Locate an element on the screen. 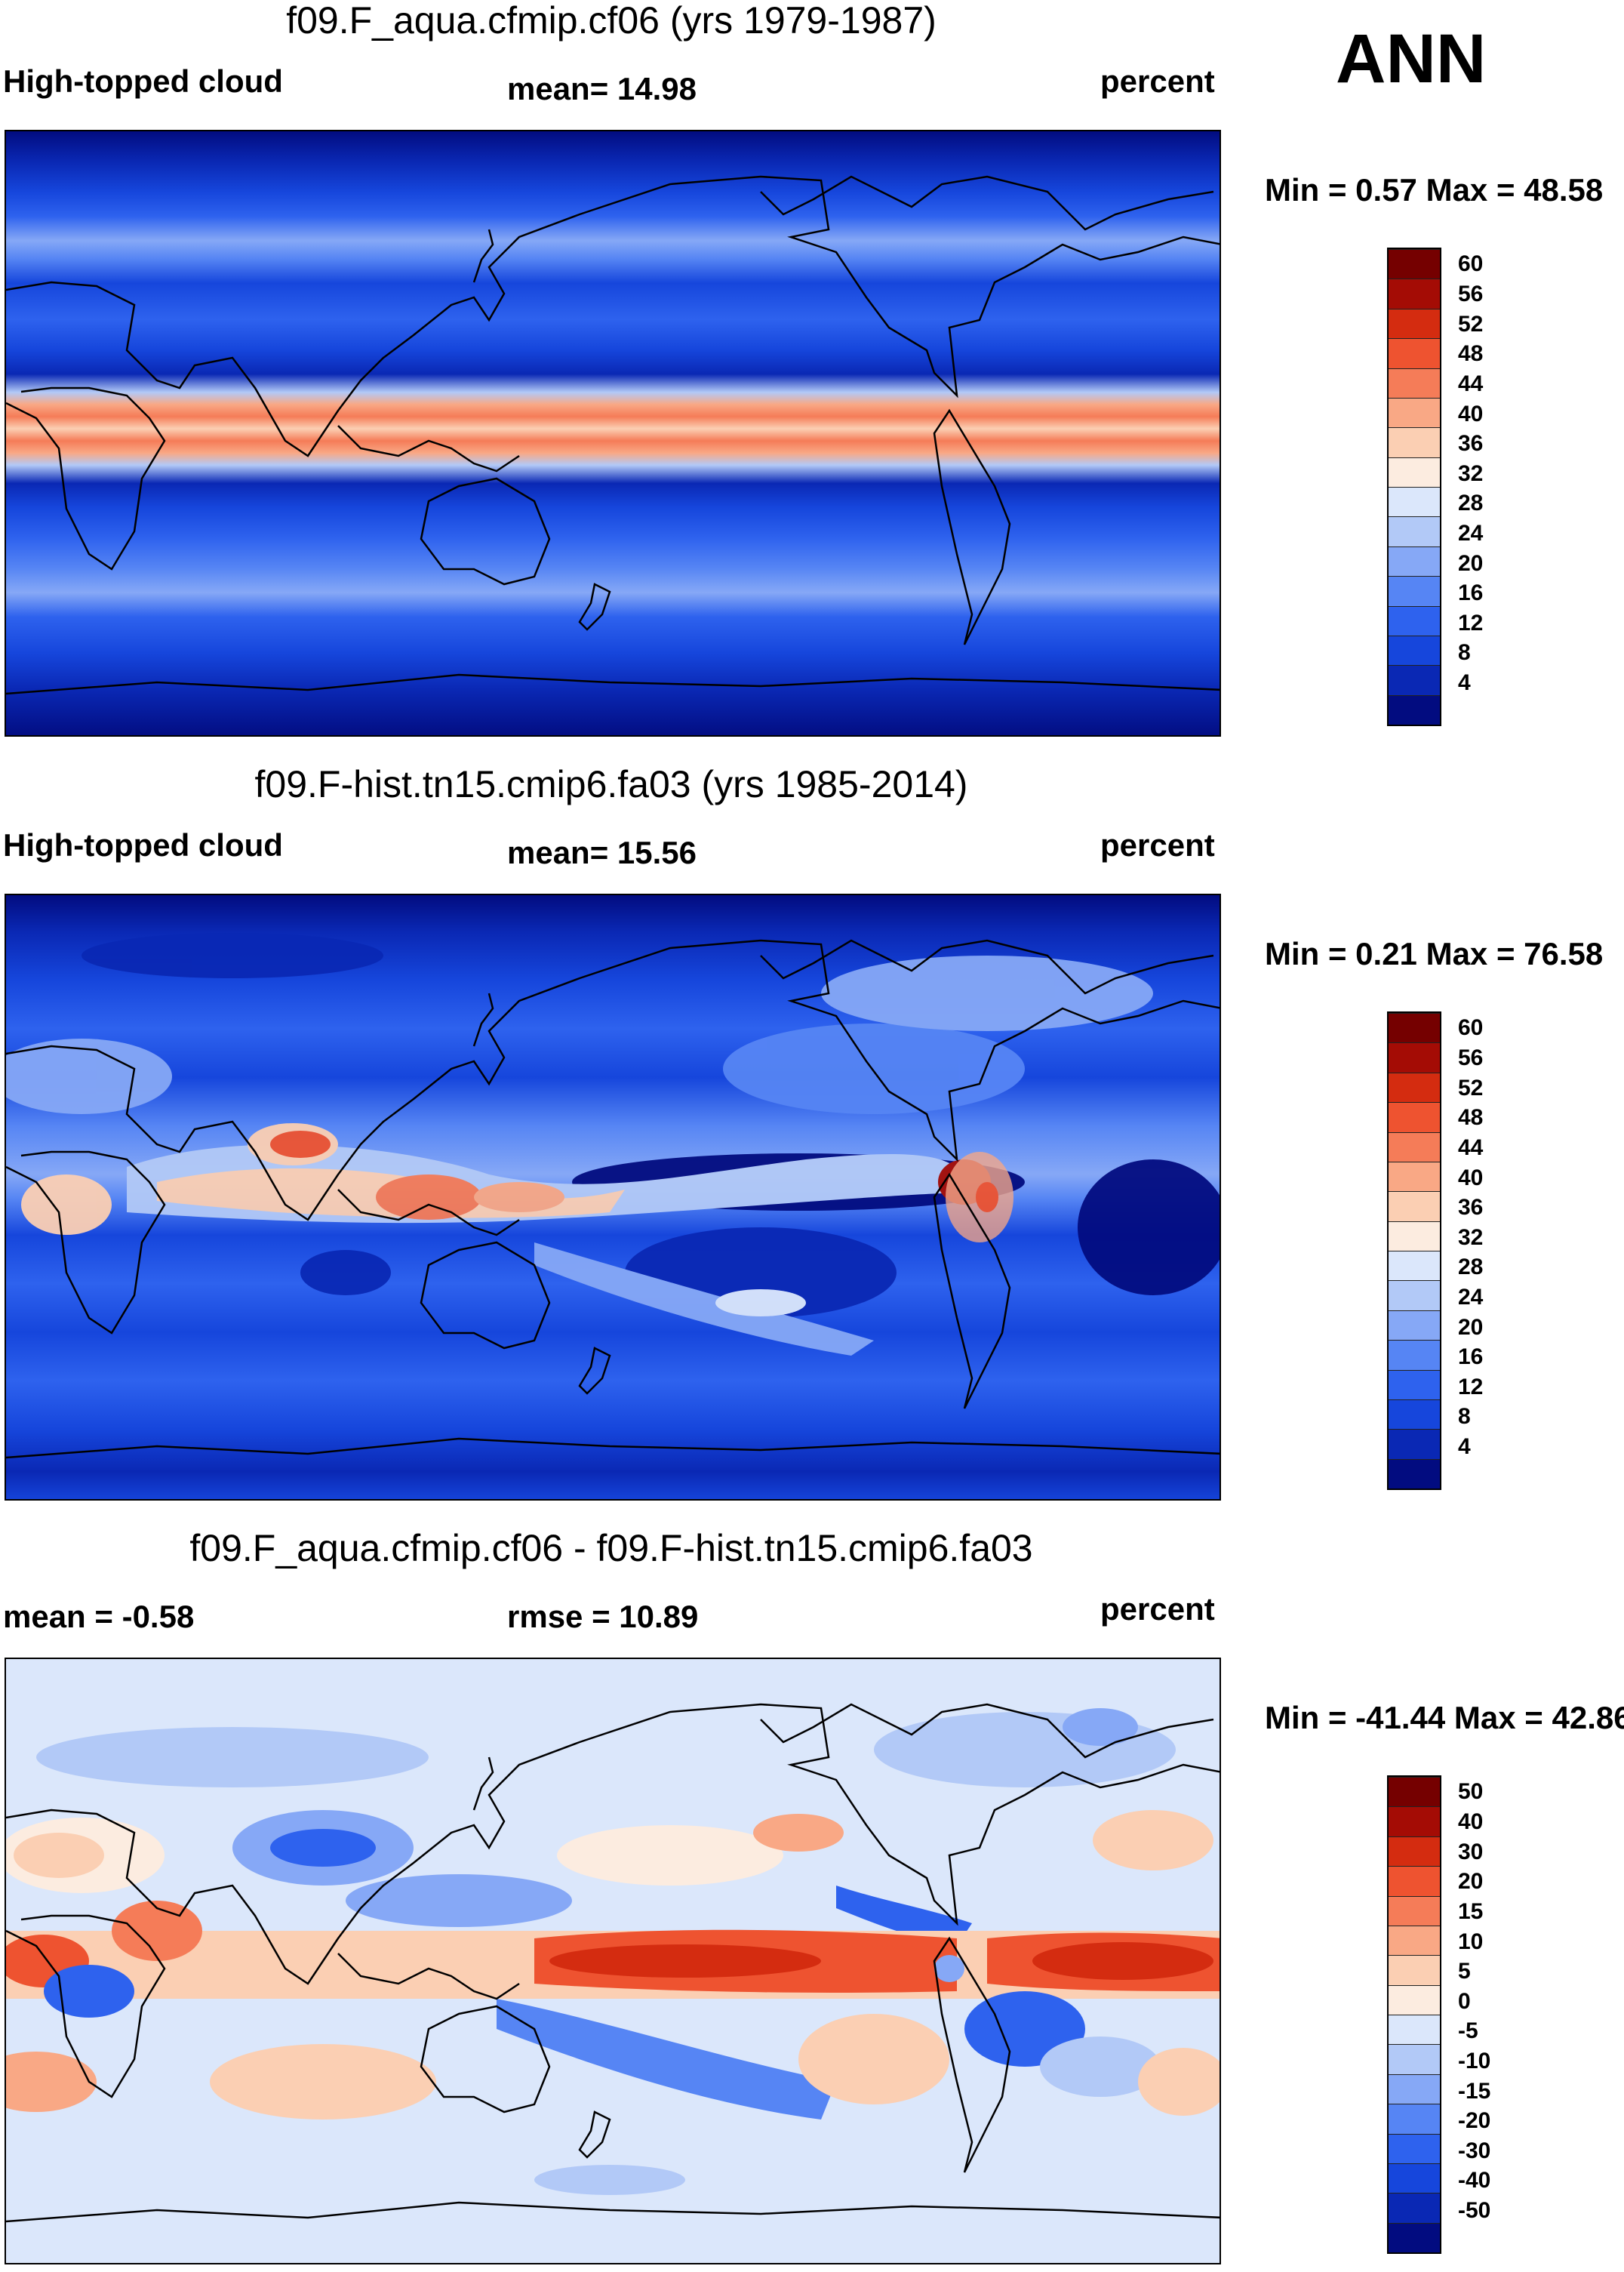 The image size is (1624, 2272). season-label: ANN is located at coordinates (1411, 58).